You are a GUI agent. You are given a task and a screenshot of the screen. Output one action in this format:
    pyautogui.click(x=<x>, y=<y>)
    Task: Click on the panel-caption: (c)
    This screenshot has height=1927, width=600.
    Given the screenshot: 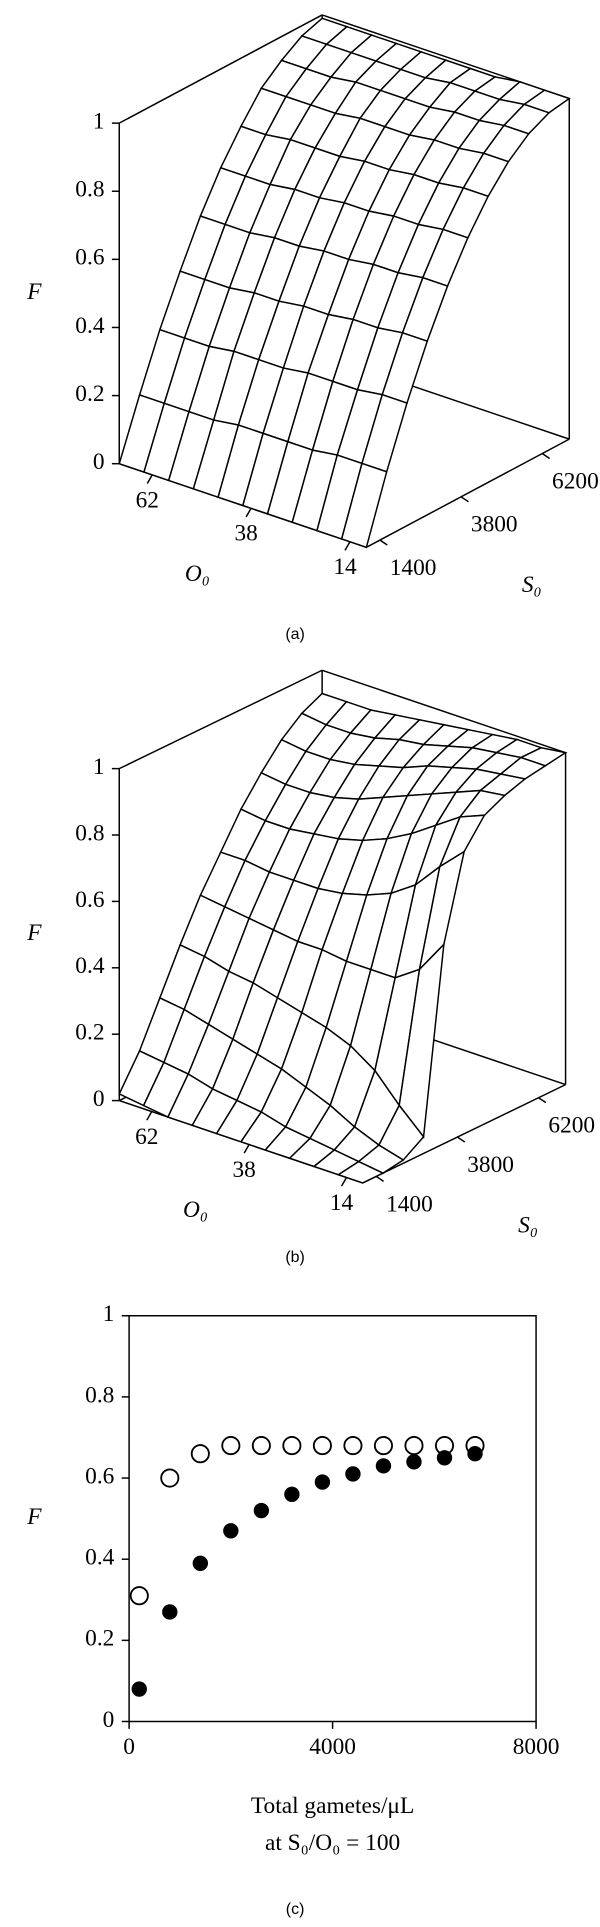 What is the action you would take?
    pyautogui.click(x=295, y=1909)
    